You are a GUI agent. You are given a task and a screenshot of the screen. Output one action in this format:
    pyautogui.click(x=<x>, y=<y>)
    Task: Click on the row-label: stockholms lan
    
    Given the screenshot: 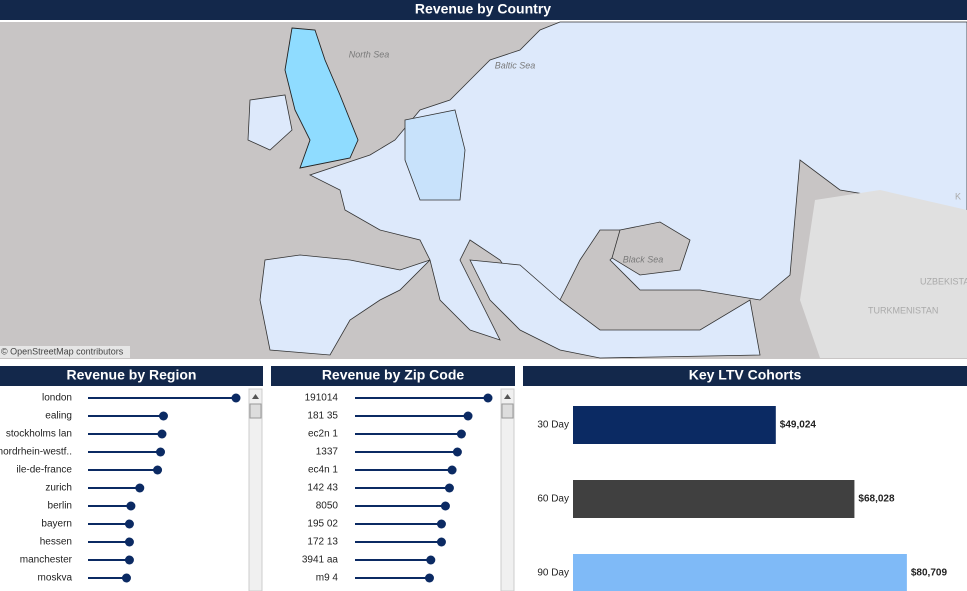 What is the action you would take?
    pyautogui.click(x=39, y=434)
    